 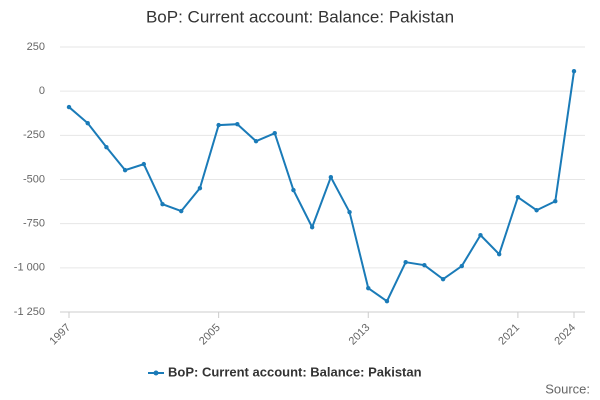 What do you see at coordinates (60, 335) in the screenshot?
I see `x-tick-label: 1997` at bounding box center [60, 335].